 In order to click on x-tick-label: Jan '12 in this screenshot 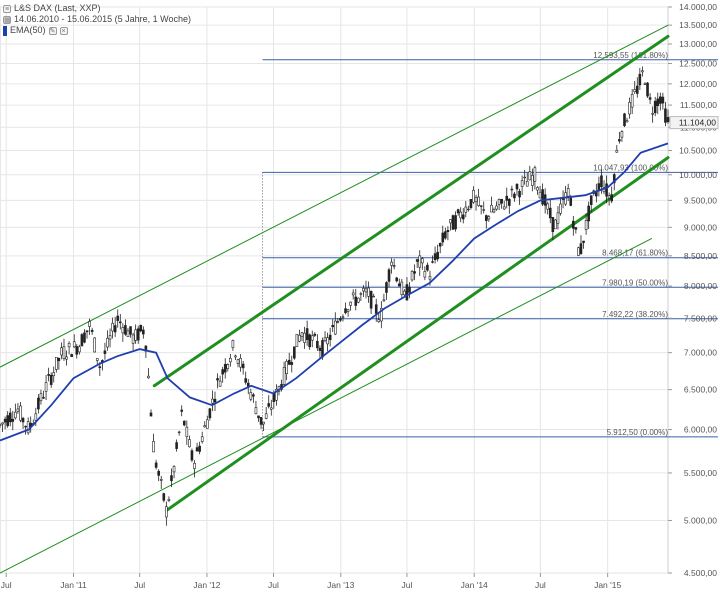, I will do `click(206, 585)`.